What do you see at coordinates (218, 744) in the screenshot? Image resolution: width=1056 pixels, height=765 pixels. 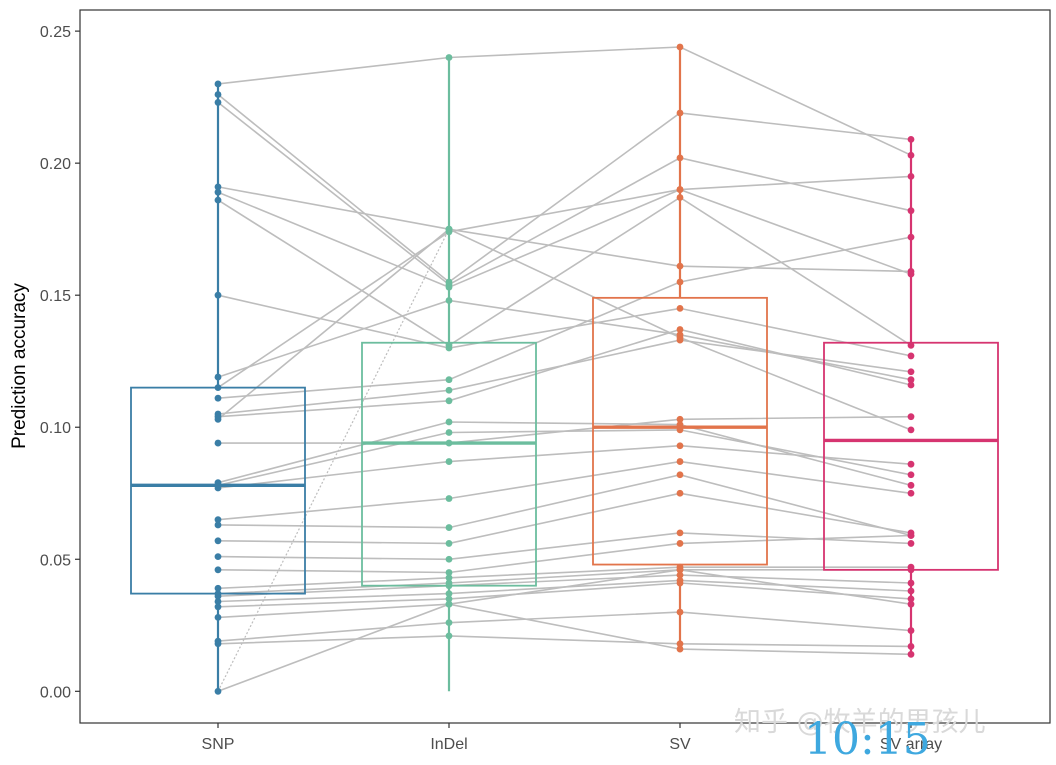 I see `x-tick-label: SNP` at bounding box center [218, 744].